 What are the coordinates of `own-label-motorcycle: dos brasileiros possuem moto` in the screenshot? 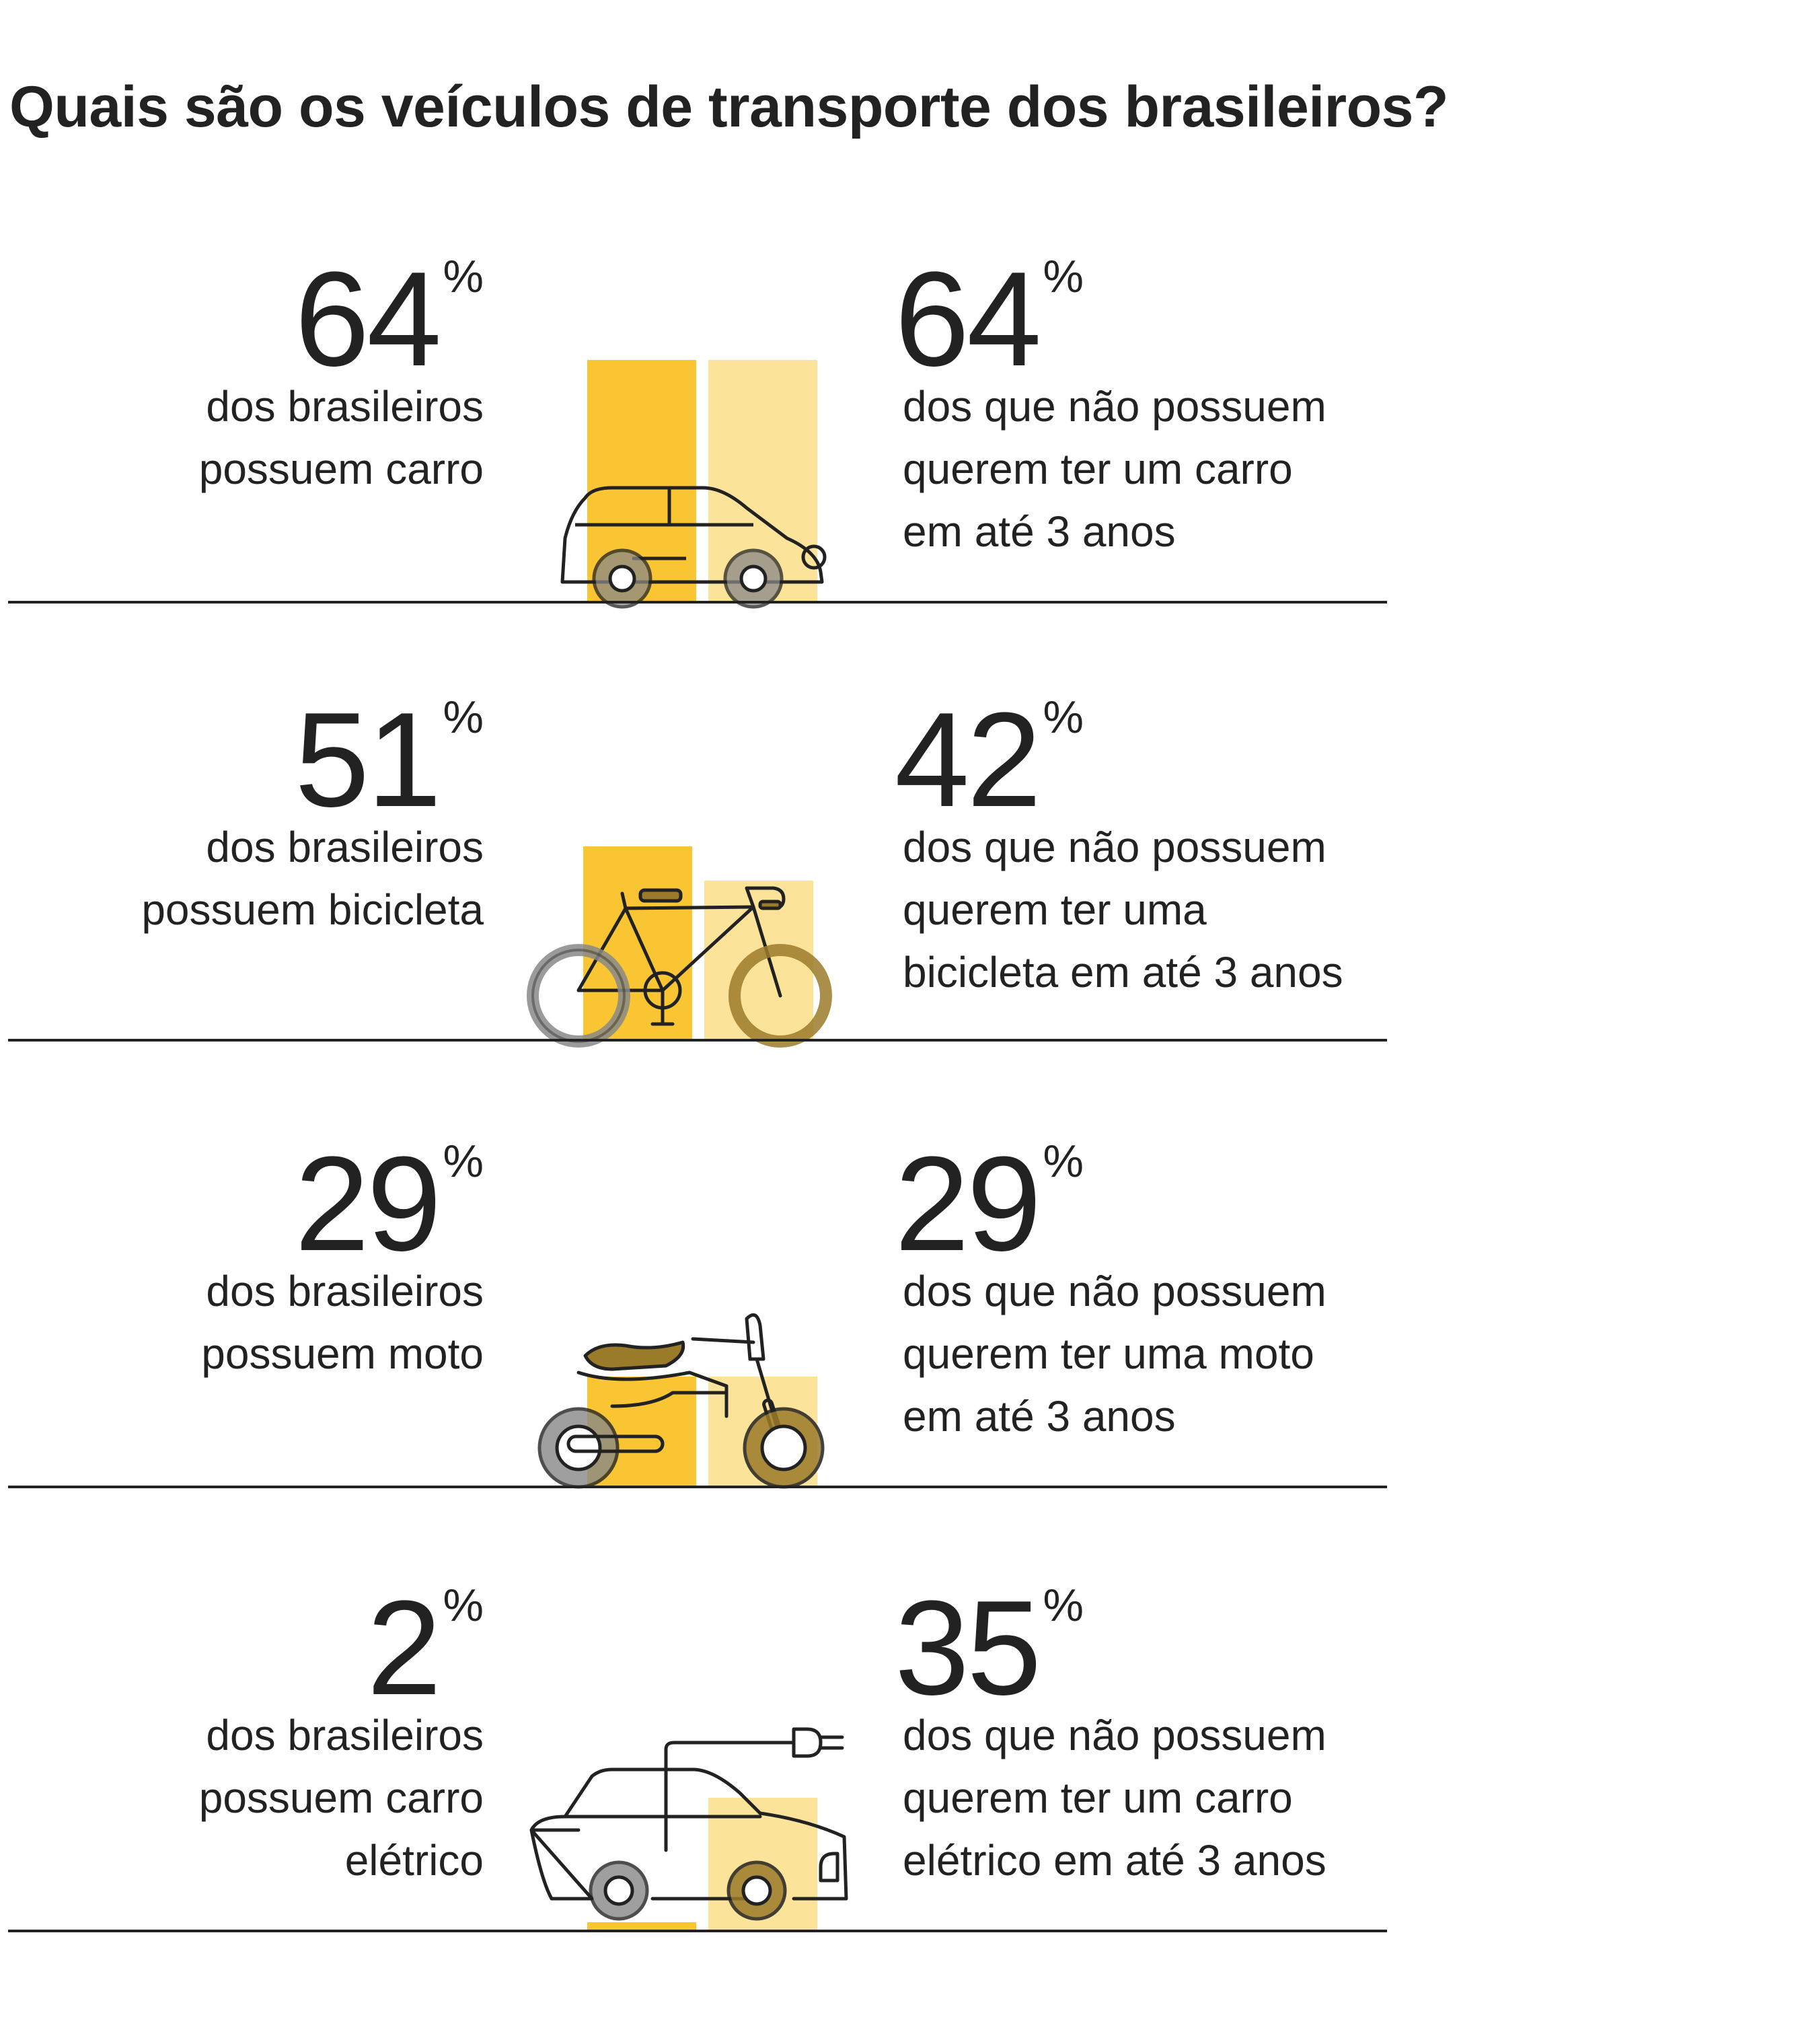 It's located at (342, 1322).